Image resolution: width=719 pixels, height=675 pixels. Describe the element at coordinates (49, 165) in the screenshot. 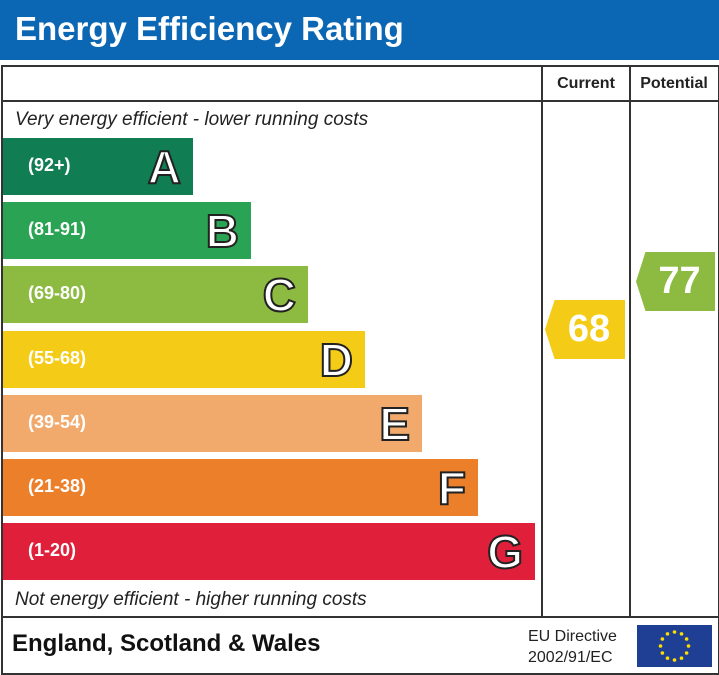

I see `band-range: (92+)` at that location.